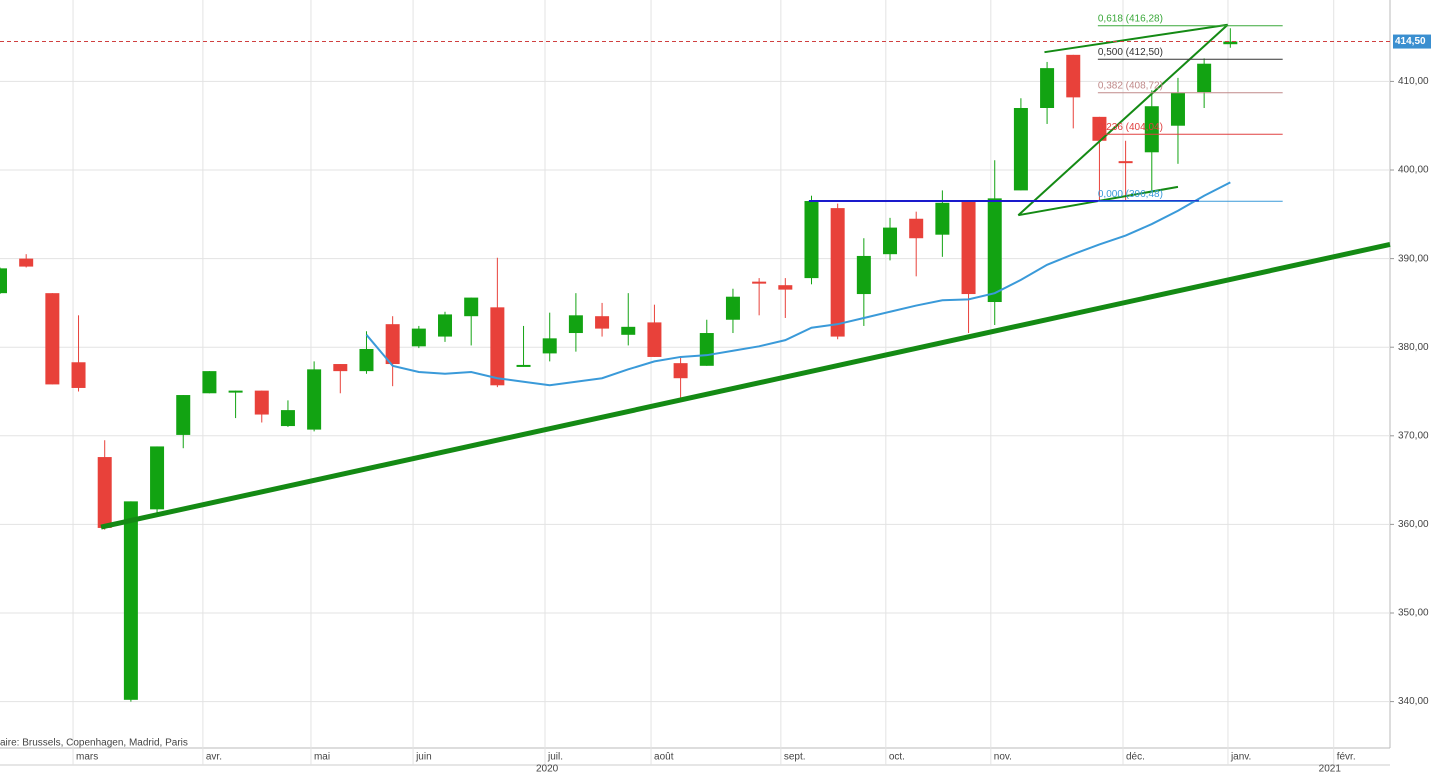 The width and height of the screenshot is (1432, 778). Describe the element at coordinates (1346, 757) in the screenshot. I see `x-tick-label: févr.` at that location.